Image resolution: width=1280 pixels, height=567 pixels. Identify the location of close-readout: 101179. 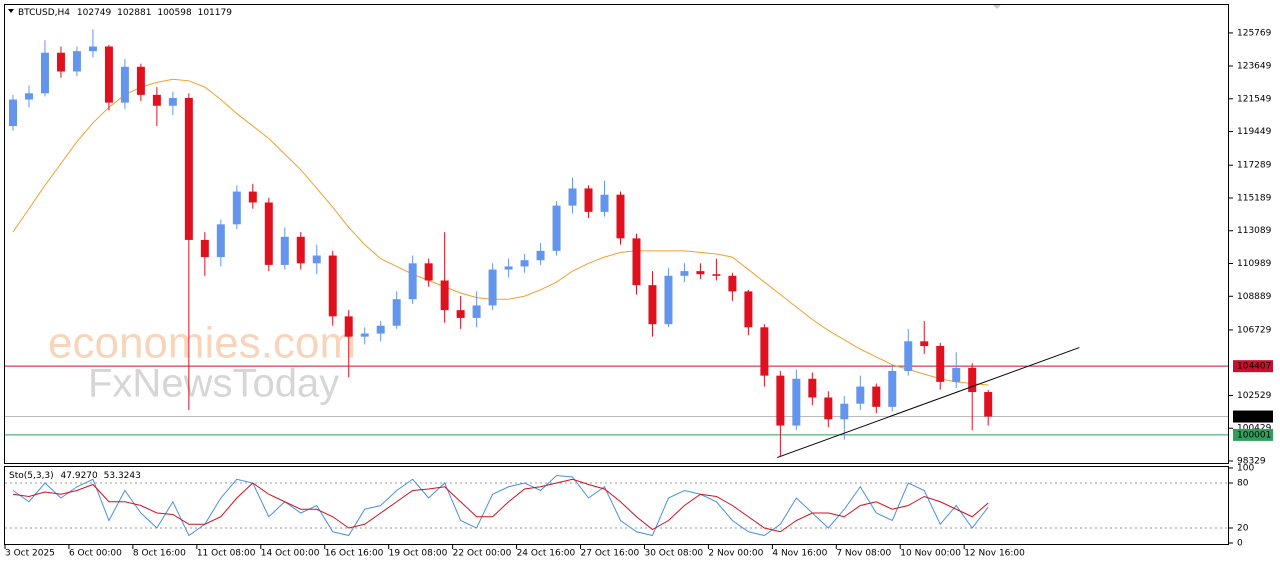
(215, 13).